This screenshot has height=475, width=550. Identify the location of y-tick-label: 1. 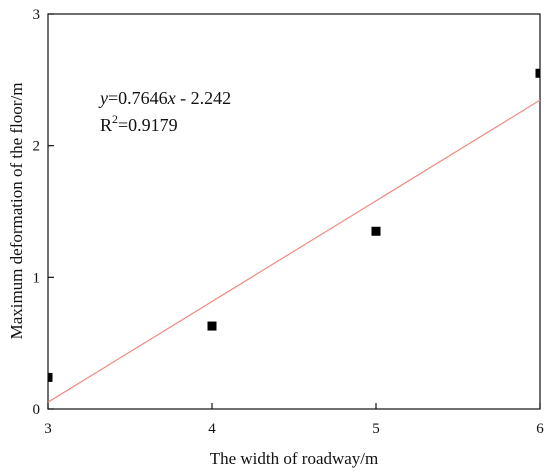
(37, 278).